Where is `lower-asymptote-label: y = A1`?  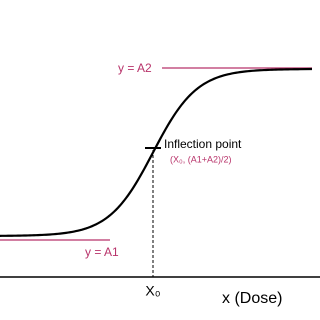 lower-asymptote-label: y = A1 is located at coordinates (102, 252).